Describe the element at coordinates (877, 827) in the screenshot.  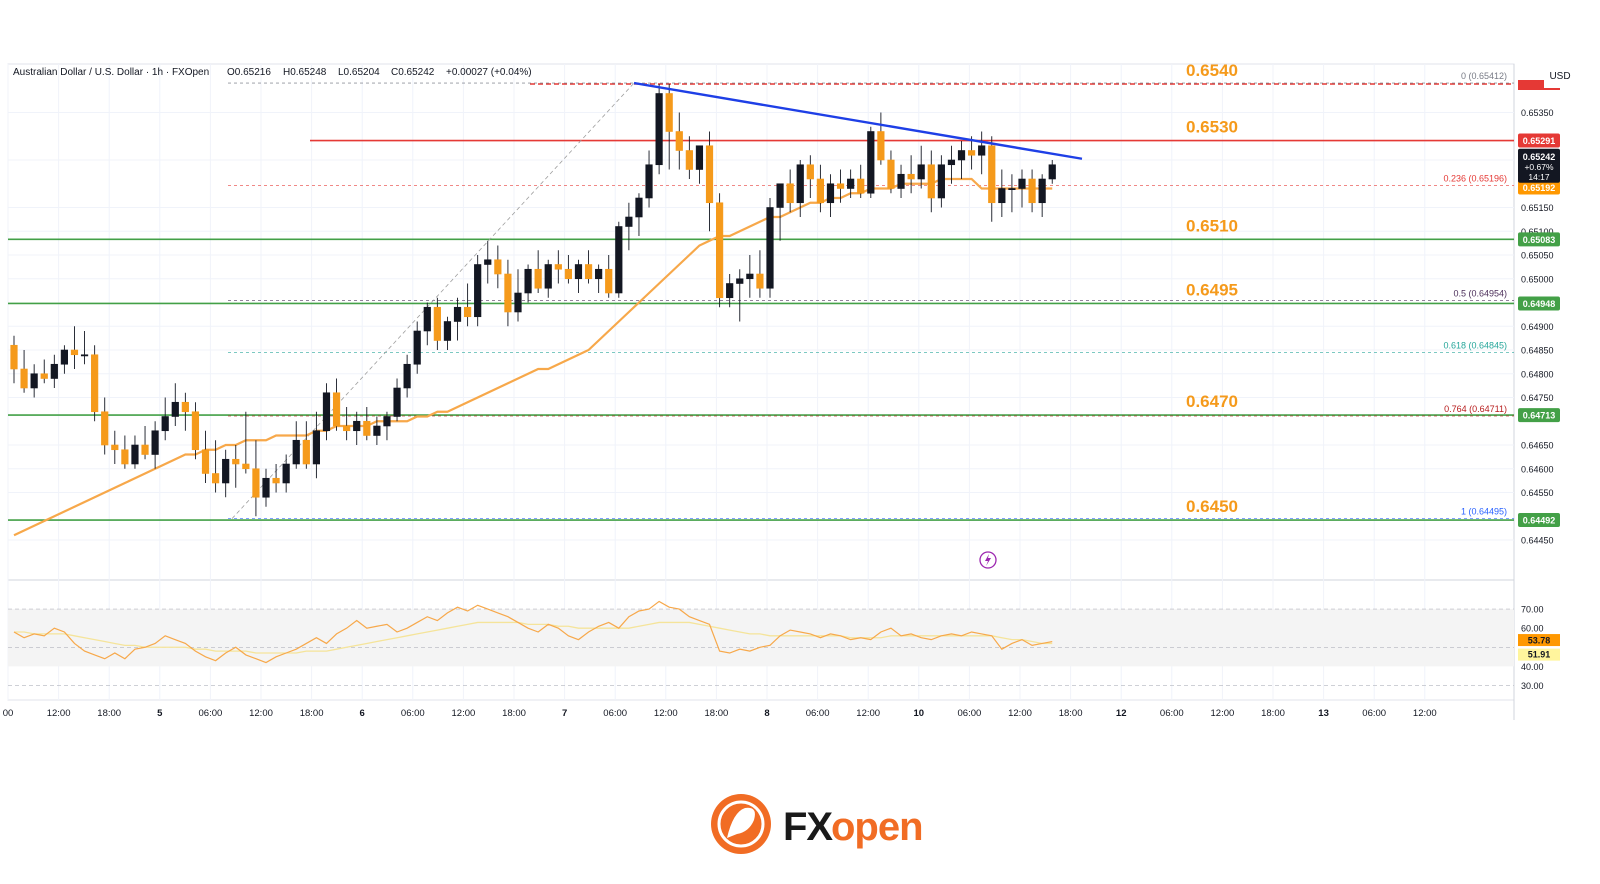
I see `logo-open: open` at that location.